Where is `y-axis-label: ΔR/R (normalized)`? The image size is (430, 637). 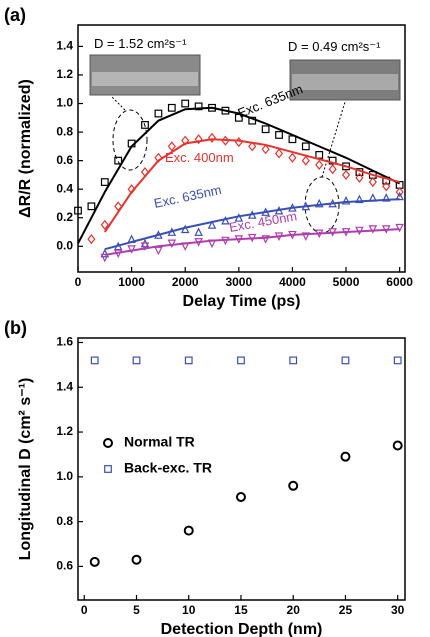 y-axis-label: ΔR/R (normalized) is located at coordinates (25, 148).